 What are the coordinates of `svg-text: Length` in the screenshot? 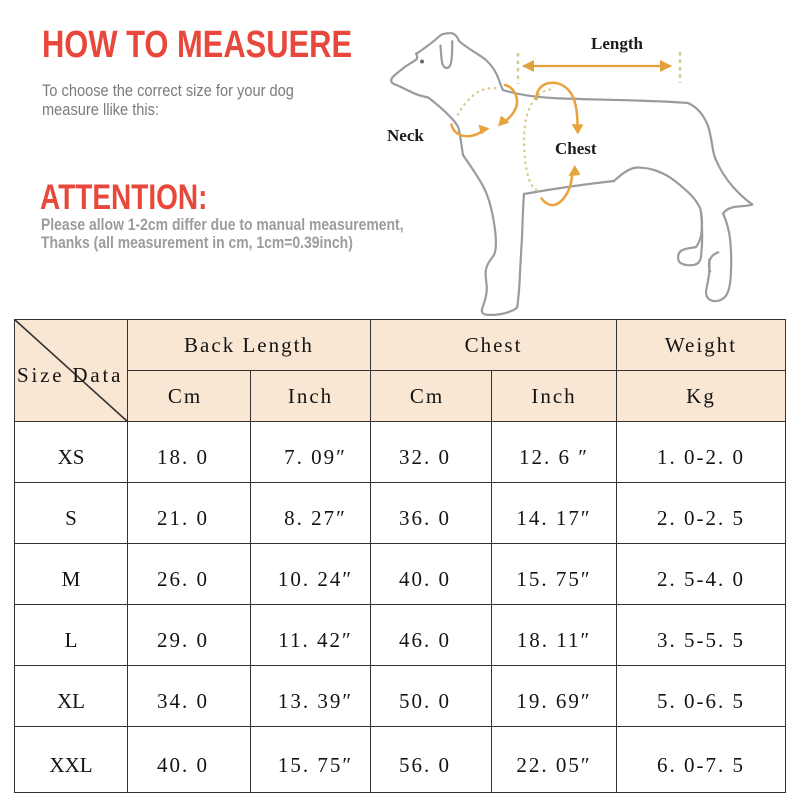 It's located at (617, 43).